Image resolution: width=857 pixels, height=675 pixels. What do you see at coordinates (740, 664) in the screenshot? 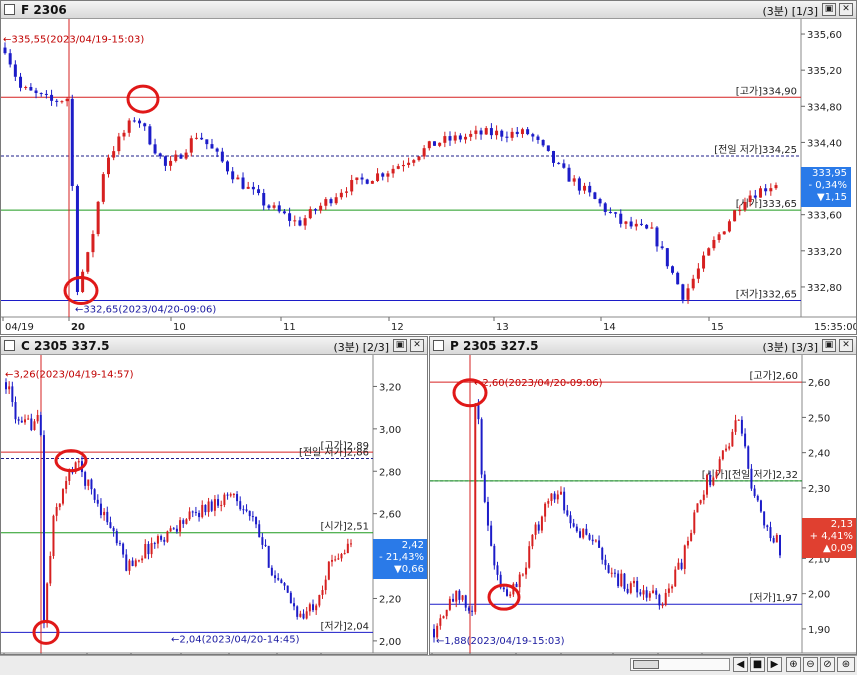
I see `scroll-left-icon: ◀` at bounding box center [740, 664].